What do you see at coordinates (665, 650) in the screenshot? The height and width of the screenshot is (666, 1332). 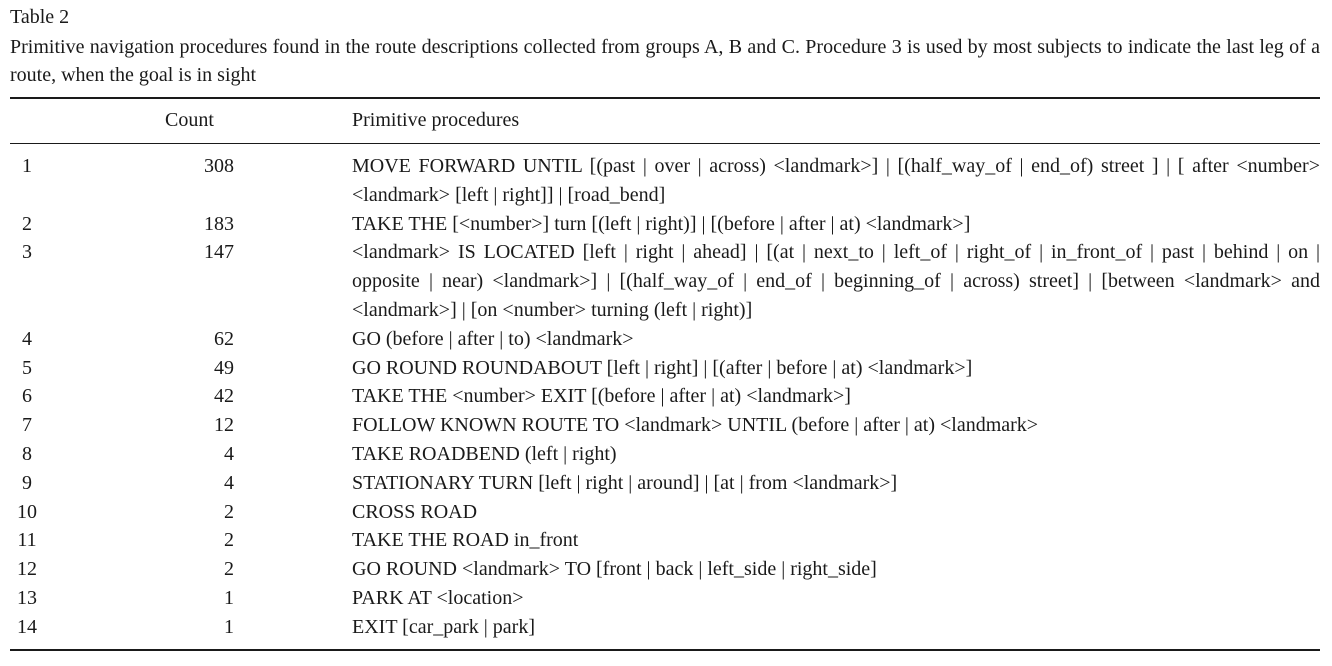 I see `bottom-rule` at bounding box center [665, 650].